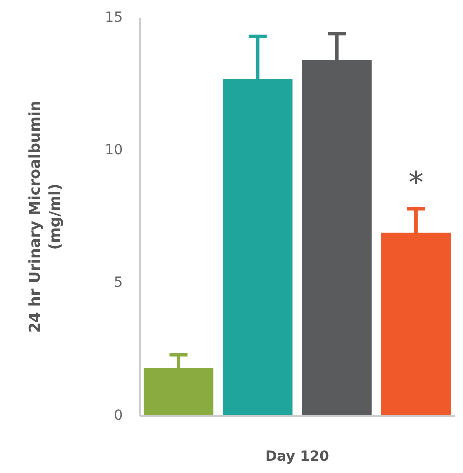 Image resolution: width=463 pixels, height=473 pixels. What do you see at coordinates (416, 184) in the screenshot?
I see `annotation: *` at bounding box center [416, 184].